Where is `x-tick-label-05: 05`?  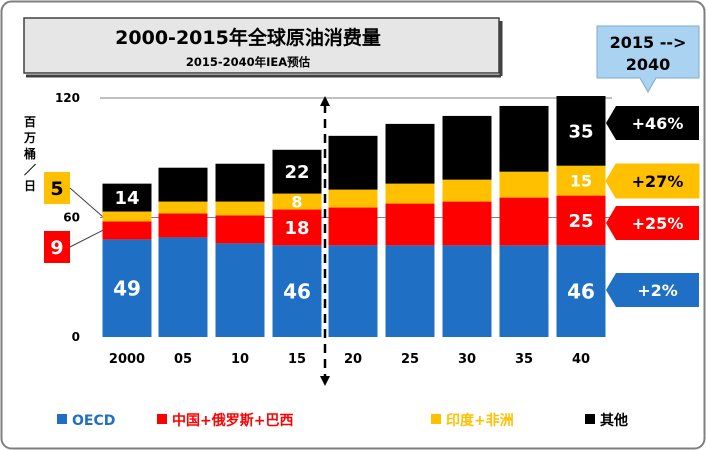 x-tick-label-05: 05 is located at coordinates (183, 359).